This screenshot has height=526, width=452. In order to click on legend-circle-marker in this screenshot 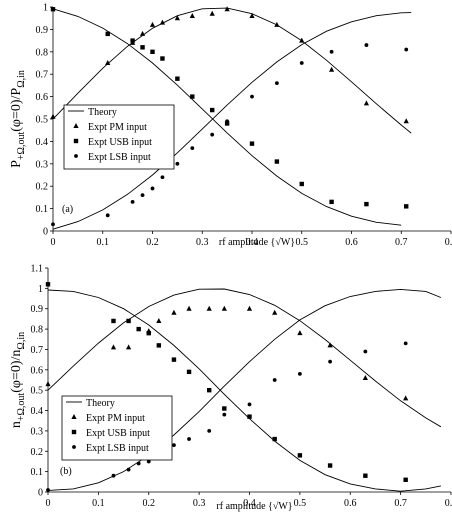, I will do `click(74, 447)`.